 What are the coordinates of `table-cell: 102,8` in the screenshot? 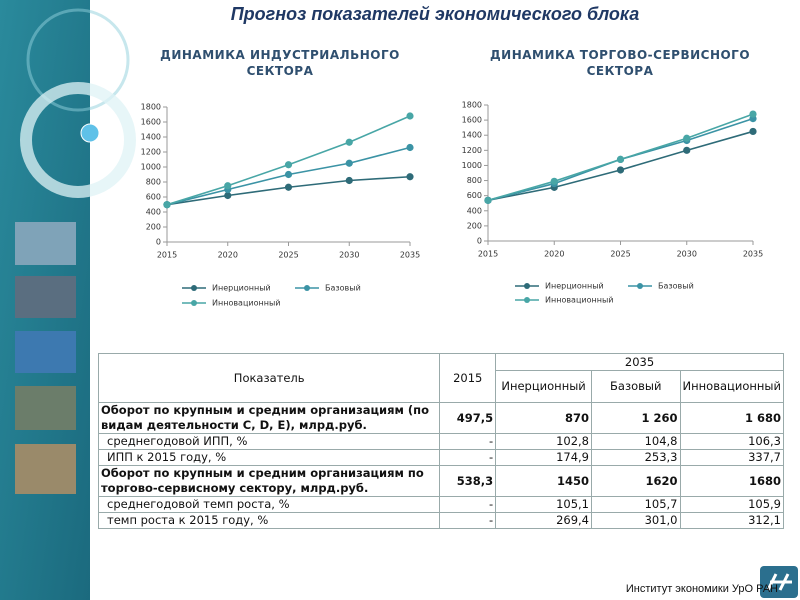 It's located at (544, 441).